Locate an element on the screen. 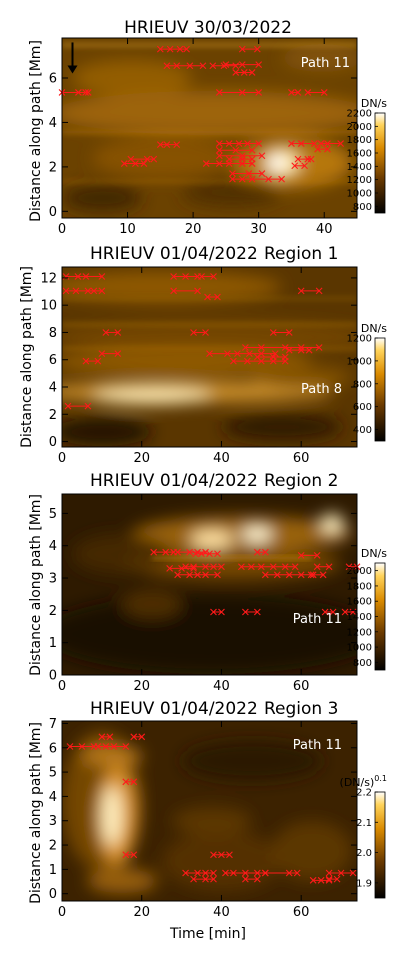 The height and width of the screenshot is (954, 415). panel-3-image is located at coordinates (209, 584).